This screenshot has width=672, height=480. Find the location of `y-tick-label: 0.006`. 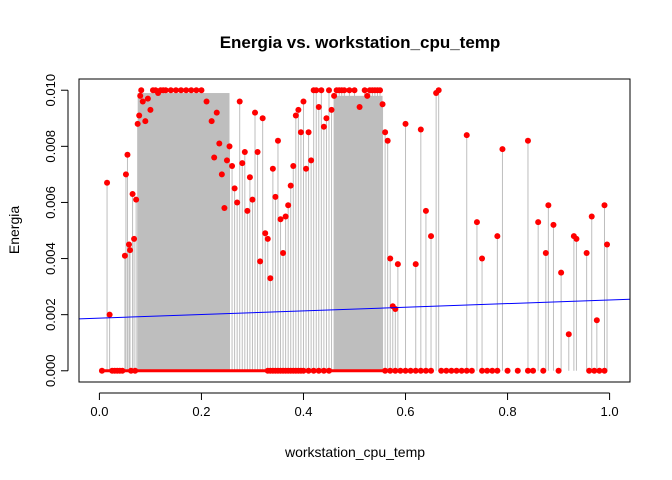

y-tick-label: 0.006 is located at coordinates (50, 202).